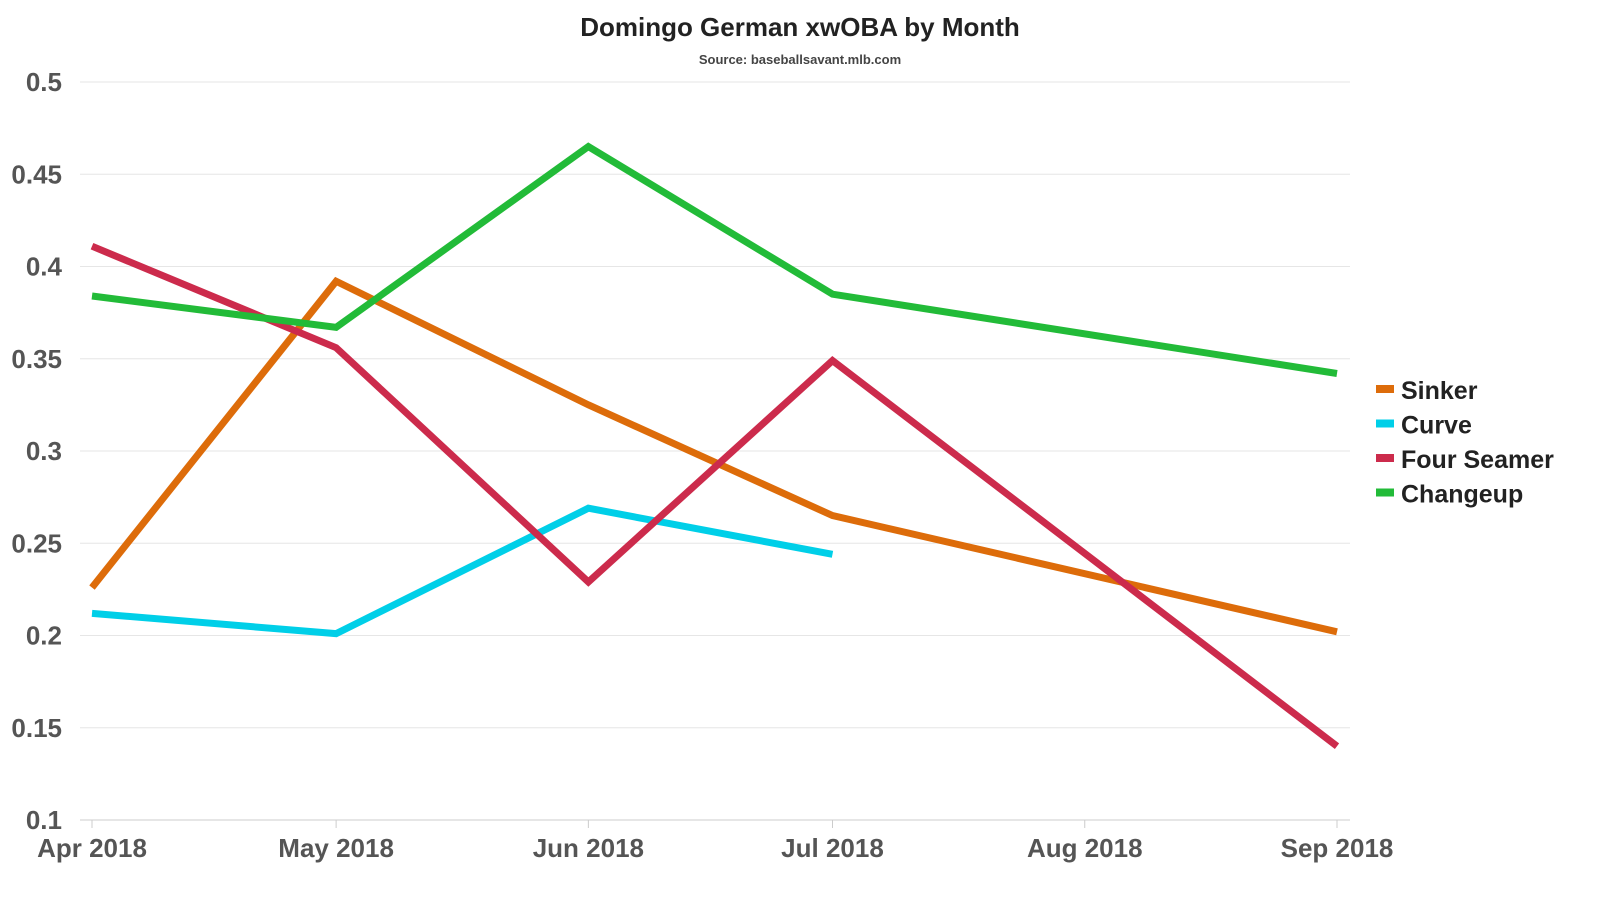  Describe the element at coordinates (1477, 460) in the screenshot. I see `legend-label: Four Seamer` at that location.